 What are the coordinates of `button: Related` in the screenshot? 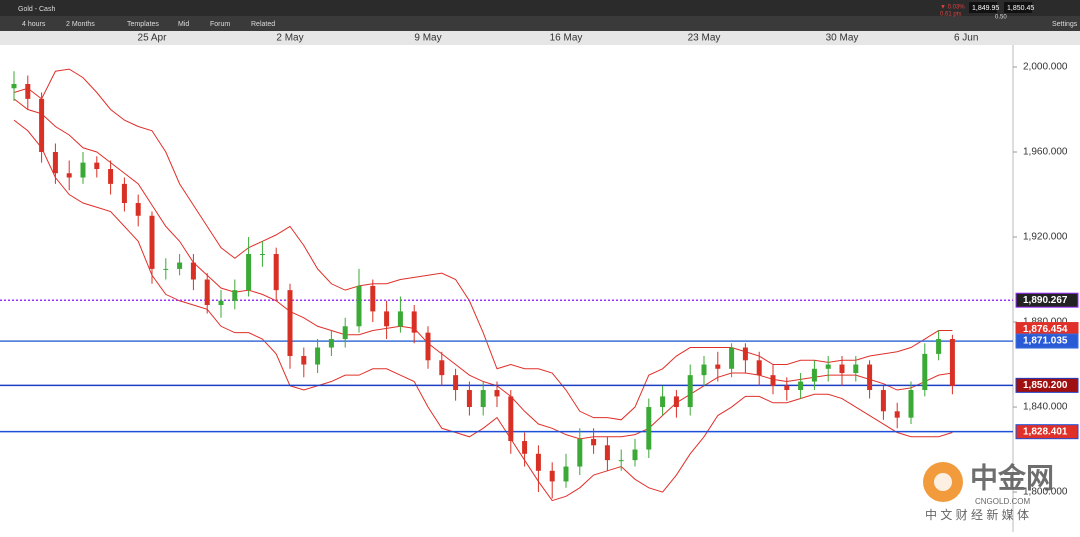 It's located at (263, 24).